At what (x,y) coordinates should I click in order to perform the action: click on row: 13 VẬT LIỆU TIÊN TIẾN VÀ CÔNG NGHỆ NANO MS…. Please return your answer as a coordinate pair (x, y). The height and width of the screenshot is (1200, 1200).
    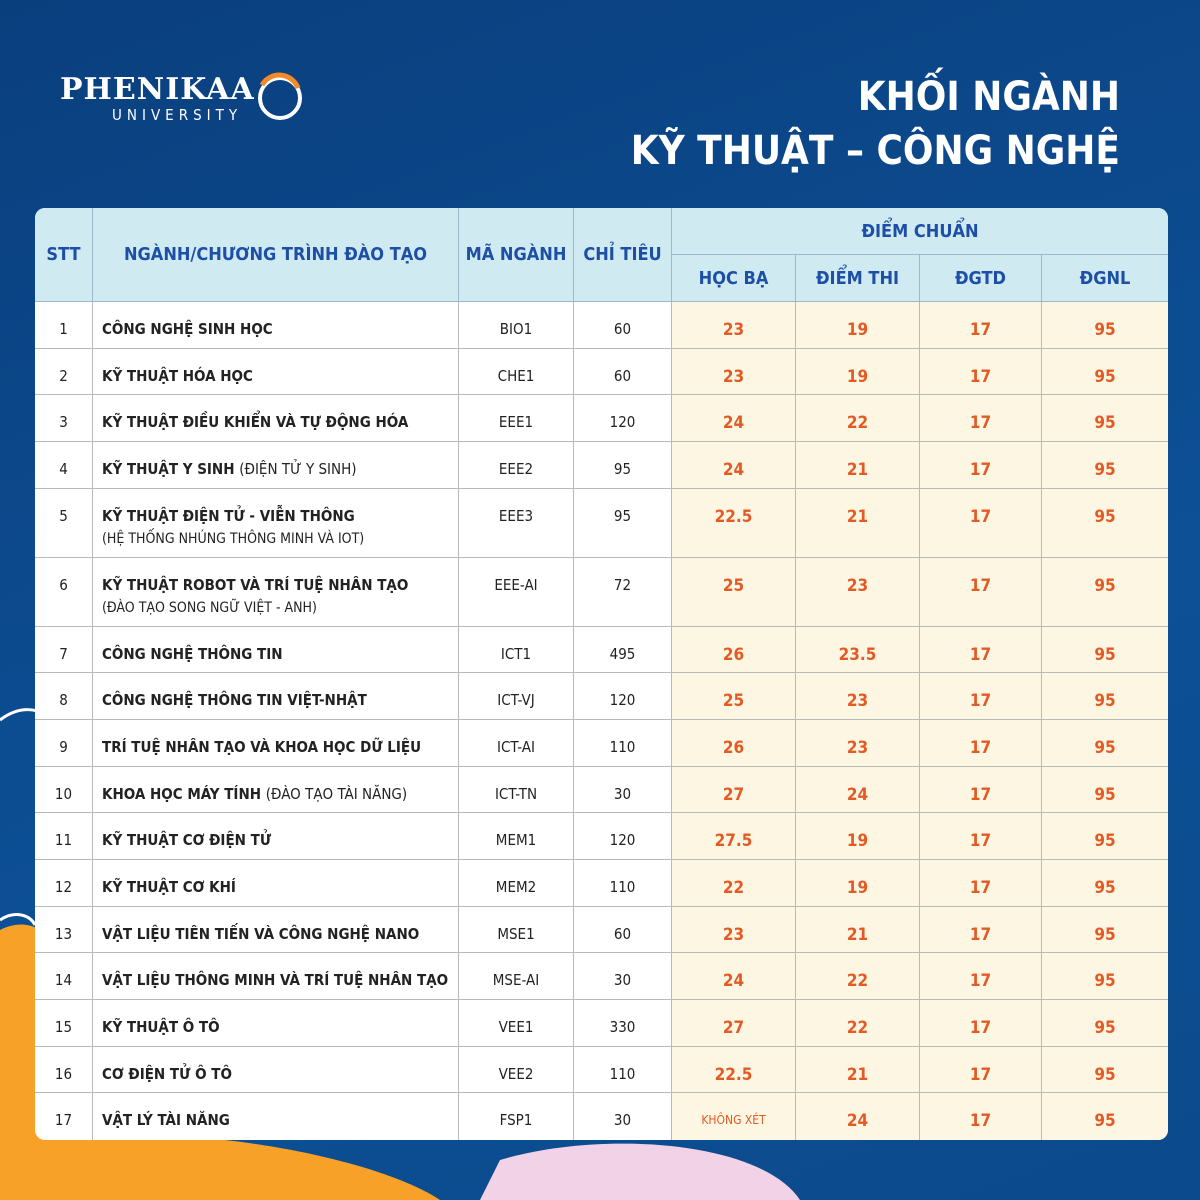
    Looking at the image, I should click on (602, 930).